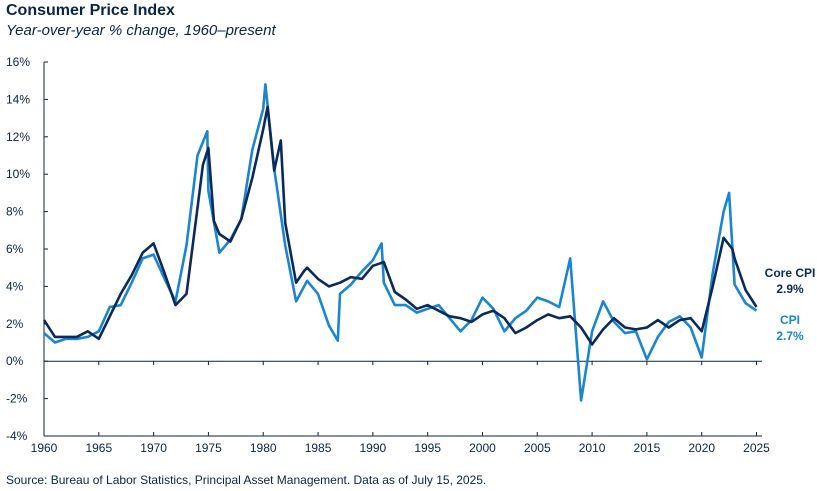 The width and height of the screenshot is (817, 491). Describe the element at coordinates (647, 448) in the screenshot. I see `x-tick-label: 2015` at that location.